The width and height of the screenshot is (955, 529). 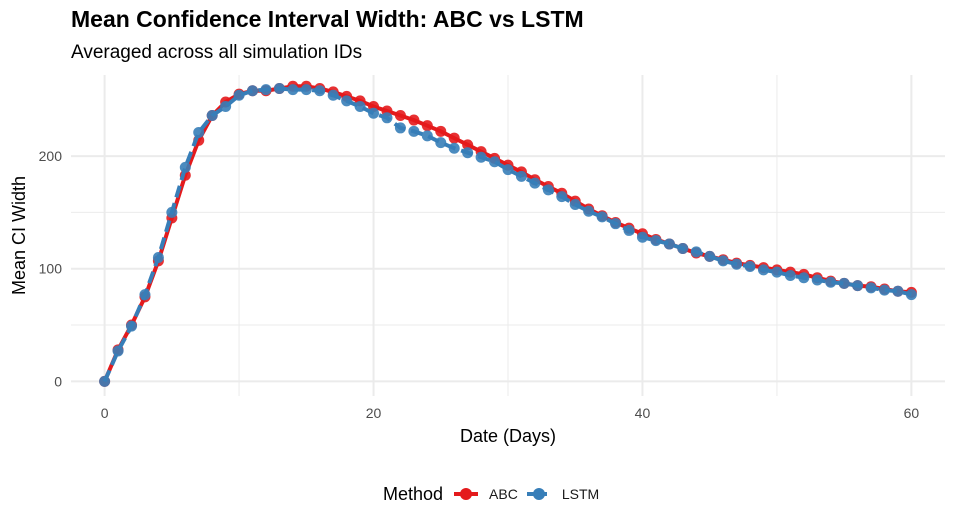 I want to click on x-axis-title: Date (Days), so click(x=508, y=436).